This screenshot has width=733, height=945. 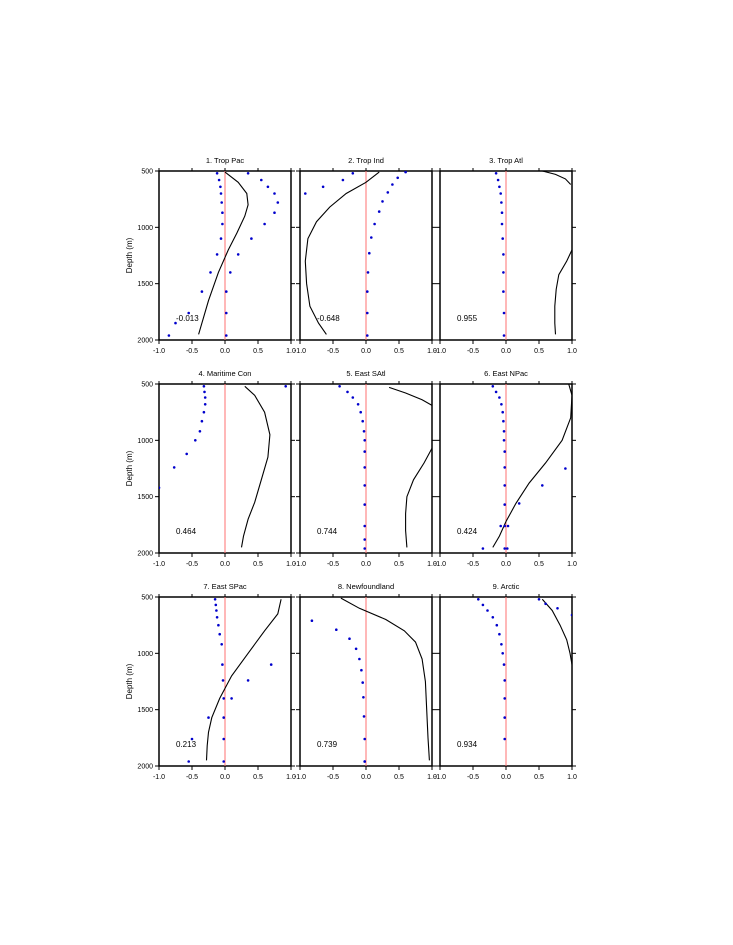 I want to click on panel-title: 6. East NPac, so click(x=506, y=373).